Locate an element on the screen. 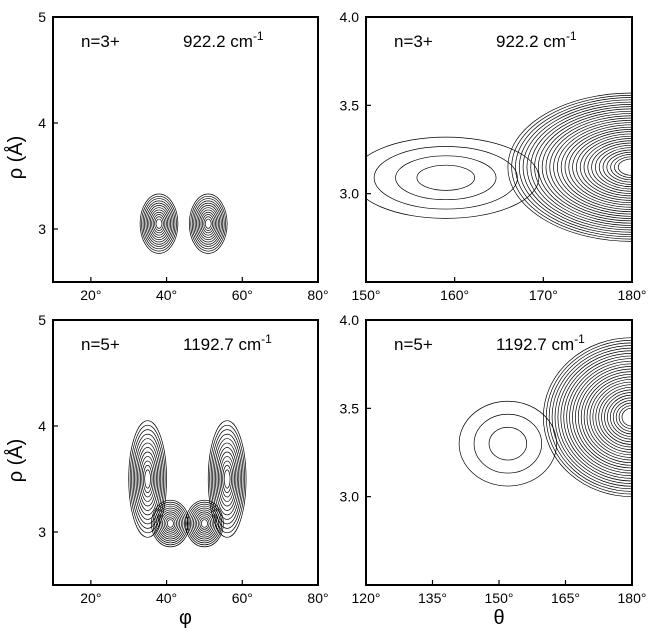 This screenshot has width=651, height=635. x-tick-label: 20° is located at coordinates (90, 295).